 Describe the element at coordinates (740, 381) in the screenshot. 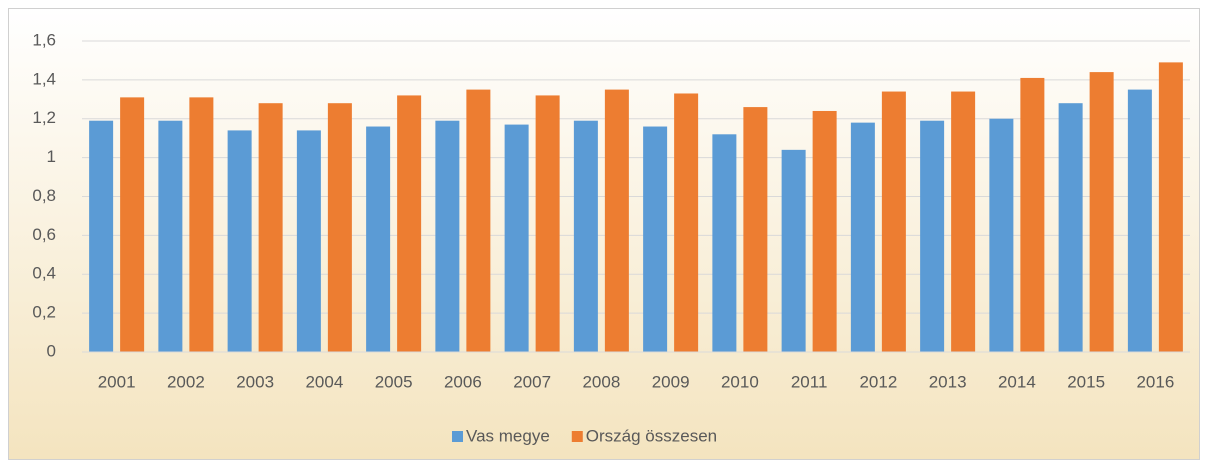

I see `x-tick-label: 2010` at that location.